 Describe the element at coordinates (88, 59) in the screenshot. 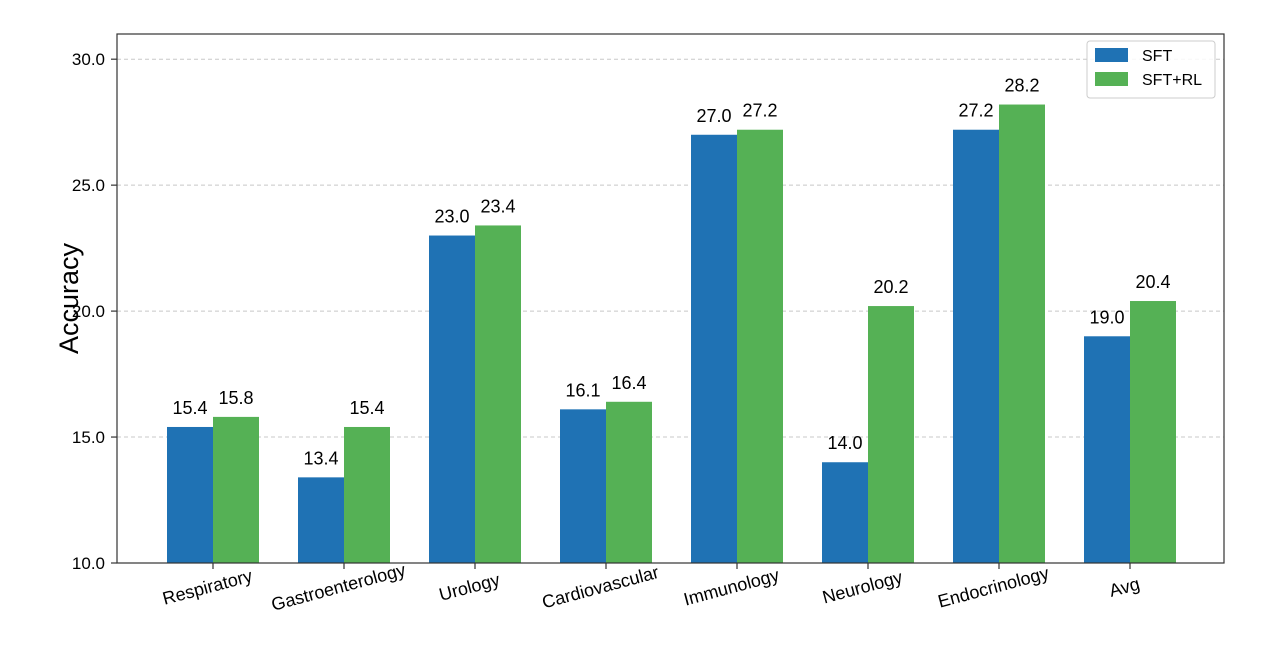

I see `y-tick-label: 30.0` at that location.